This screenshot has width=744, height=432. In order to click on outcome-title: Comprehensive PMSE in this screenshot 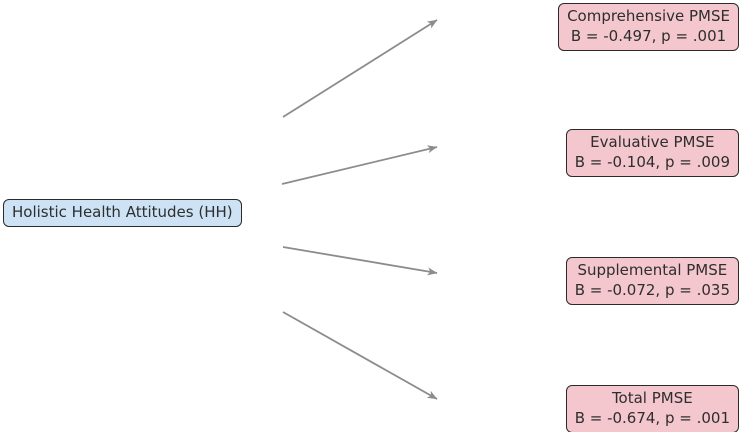, I will do `click(648, 16)`.